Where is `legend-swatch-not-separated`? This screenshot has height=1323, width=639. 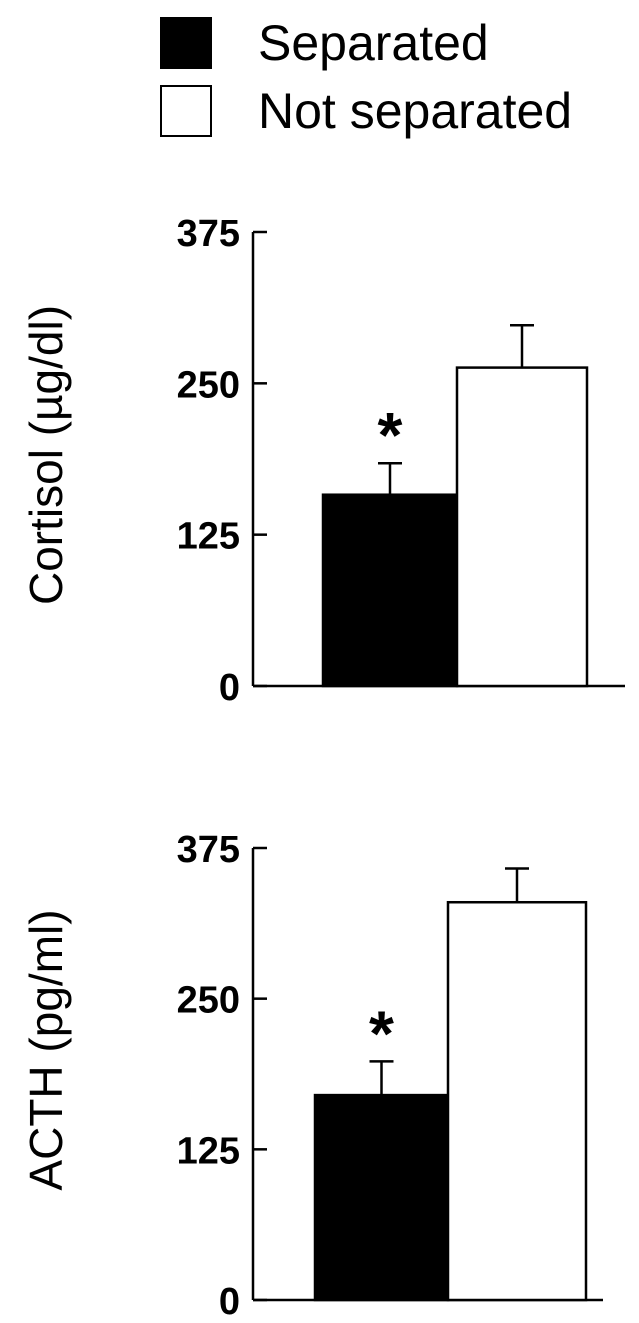
legend-swatch-not-separated is located at coordinates (186, 111).